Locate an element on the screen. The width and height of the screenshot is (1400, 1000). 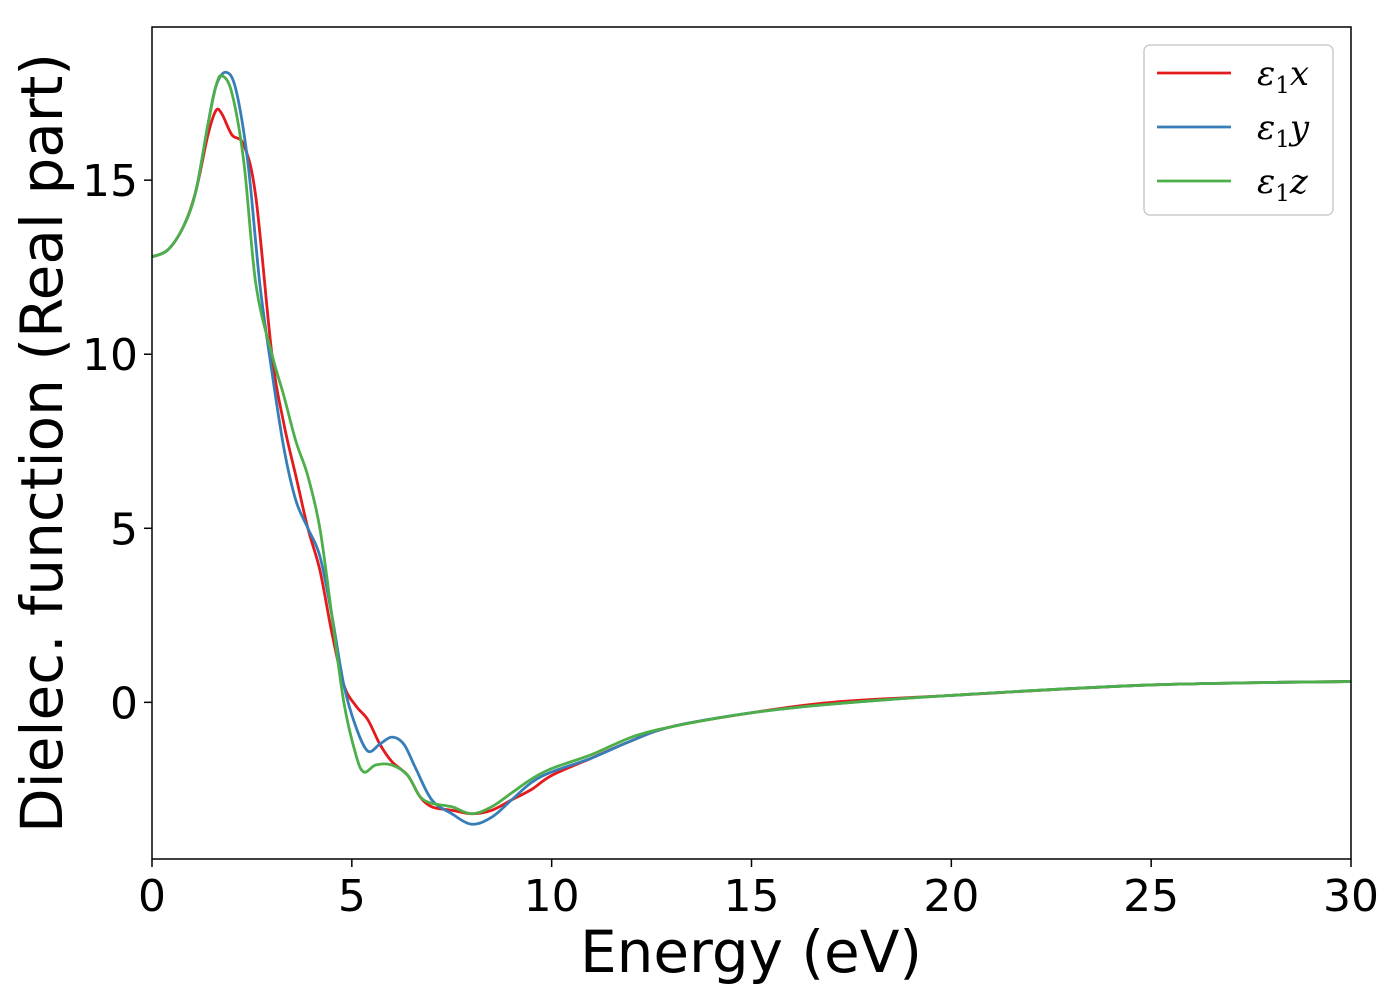
legend-label-z: ε1z is located at coordinates (1283, 184).